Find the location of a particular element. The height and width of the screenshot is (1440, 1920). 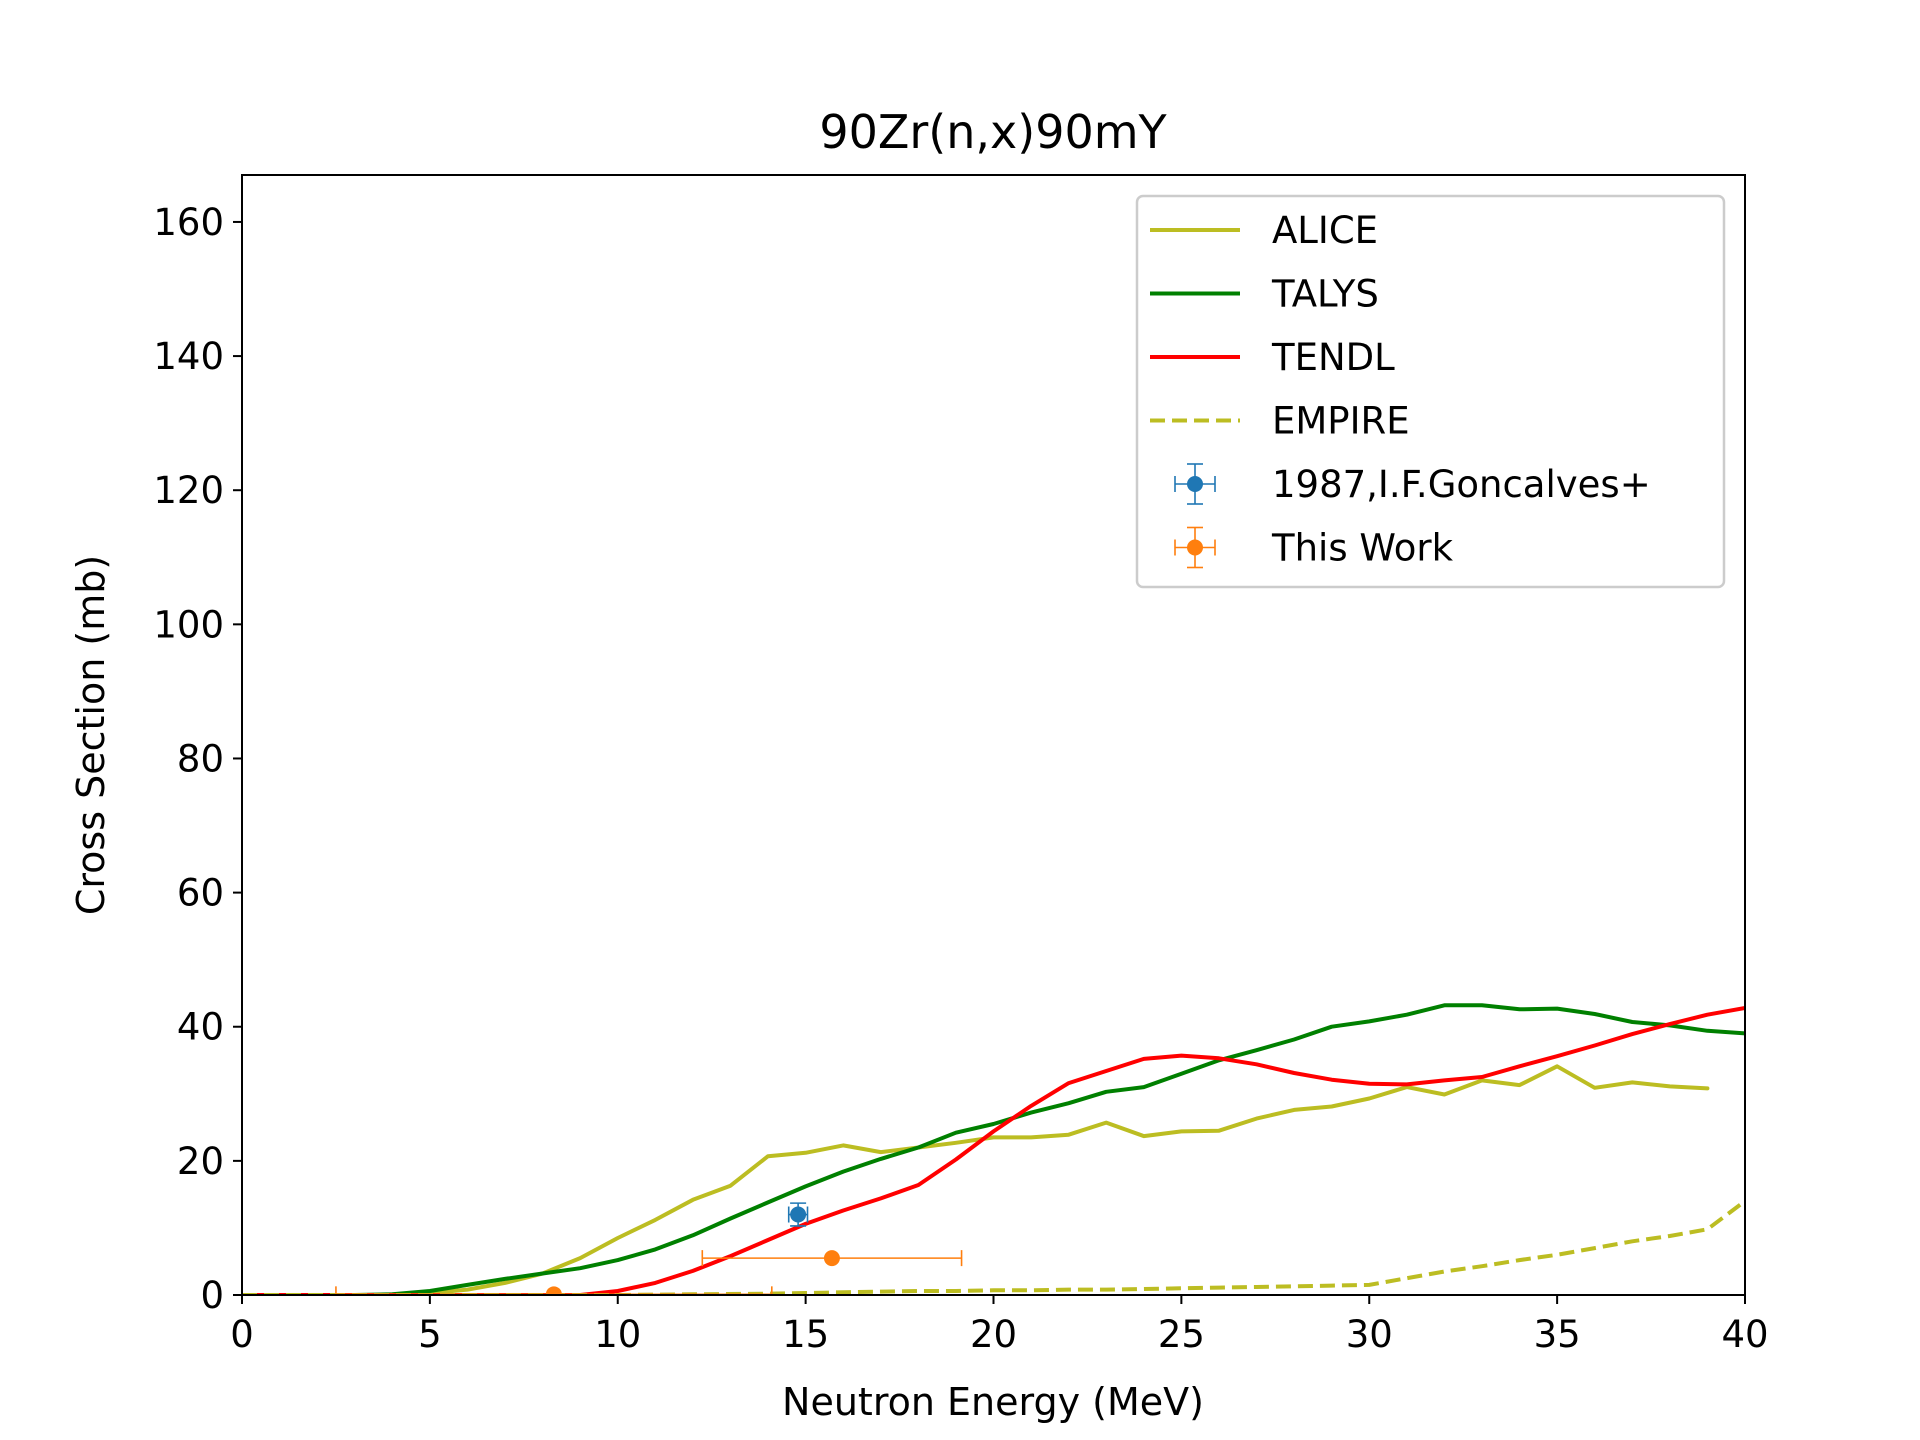

chart-title: 90Zr(n,x)90mY is located at coordinates (993, 132).